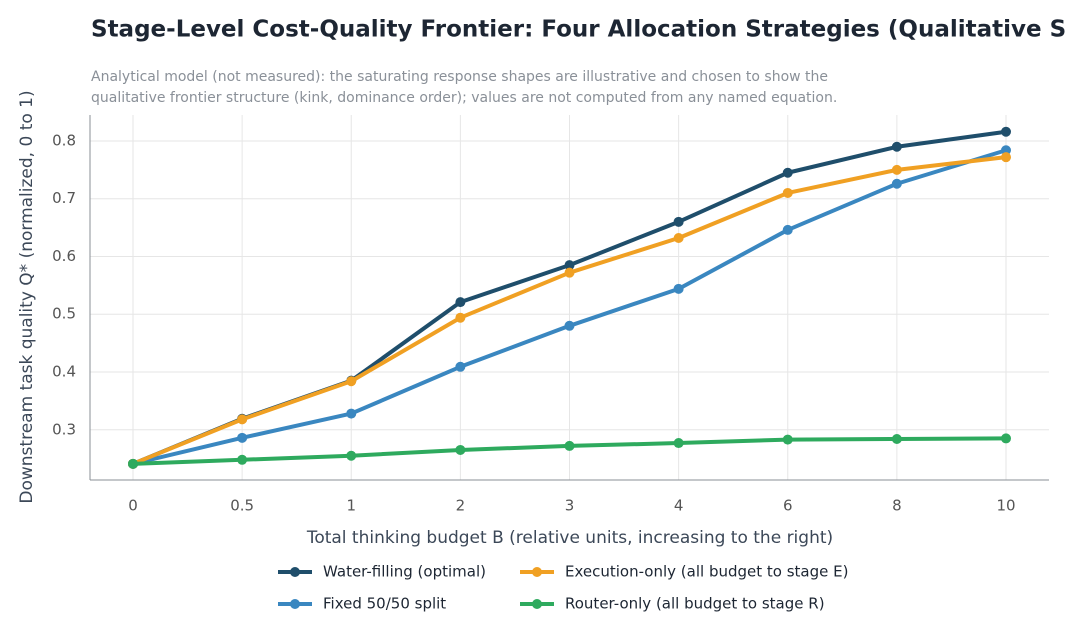 This screenshot has height=639, width=1065. Describe the element at coordinates (897, 506) in the screenshot. I see `x-tick-label: 8` at that location.